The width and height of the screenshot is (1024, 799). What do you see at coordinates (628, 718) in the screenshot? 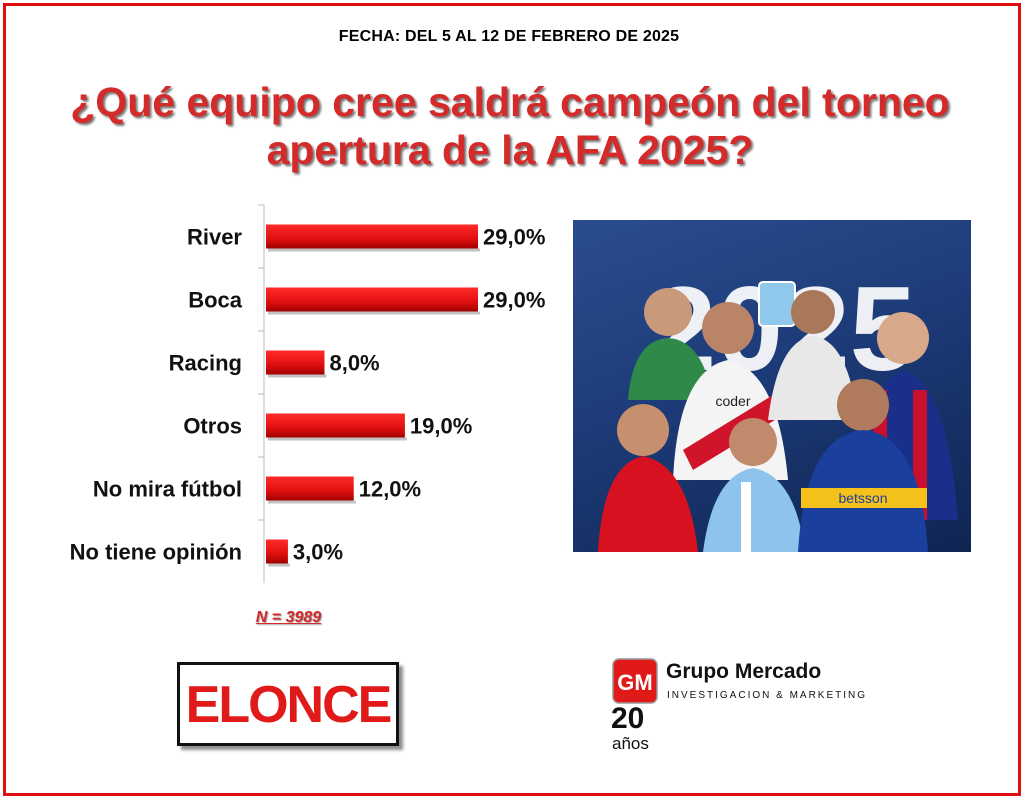
I see `grupo-mercado-years: 20` at bounding box center [628, 718].